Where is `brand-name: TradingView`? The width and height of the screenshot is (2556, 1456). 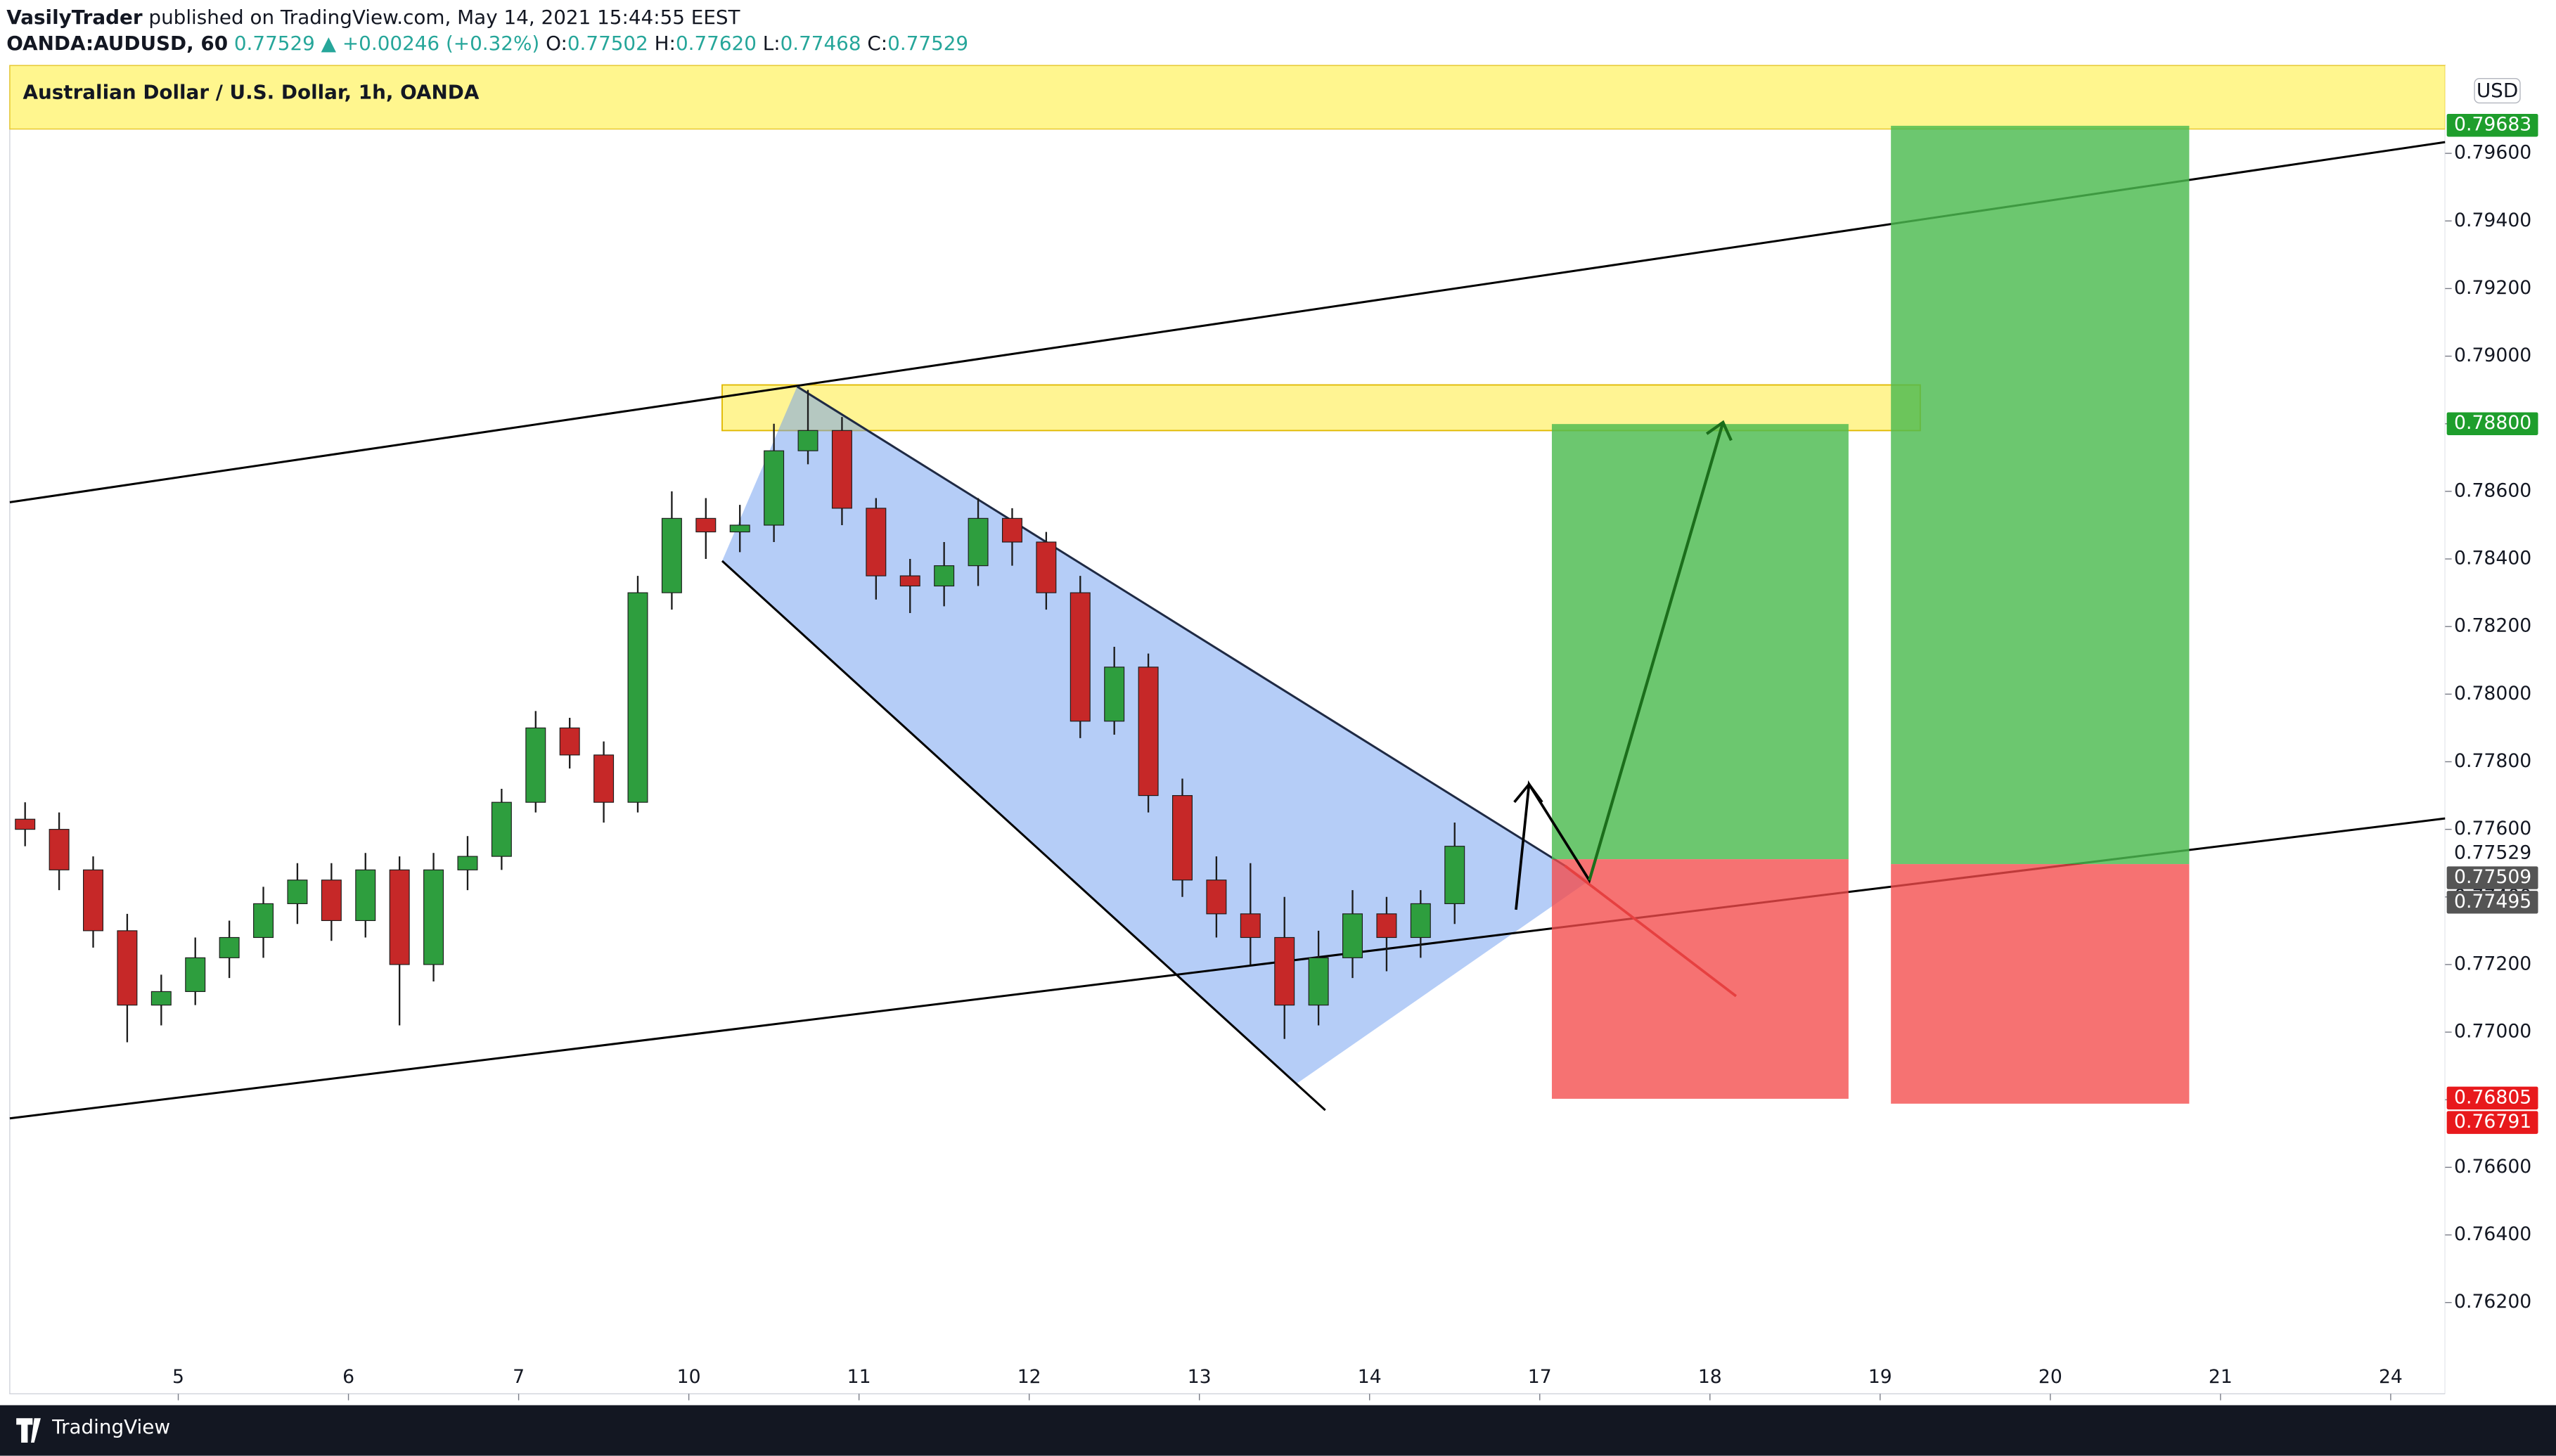 brand-name: TradingView is located at coordinates (110, 1426).